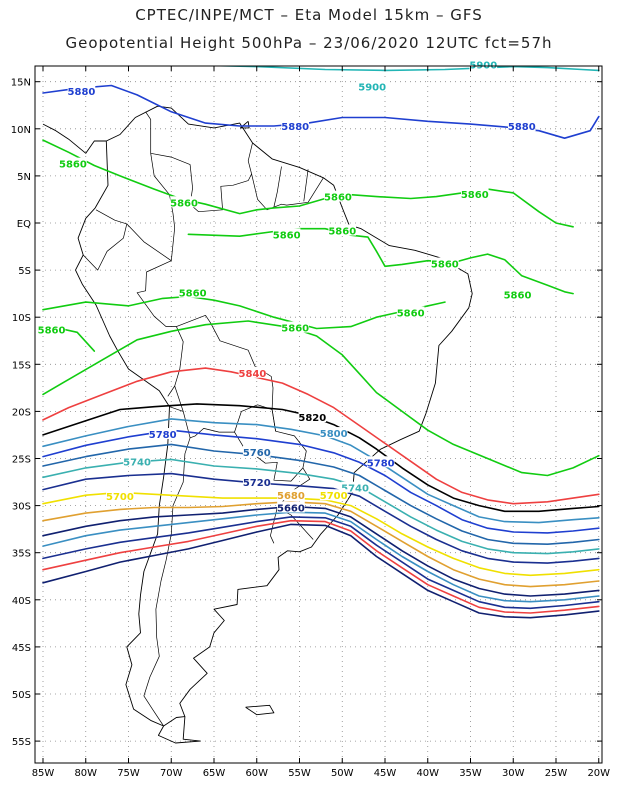 The image size is (618, 800). Describe the element at coordinates (85, 773) in the screenshot. I see `lon-tick-label: 80W` at that location.